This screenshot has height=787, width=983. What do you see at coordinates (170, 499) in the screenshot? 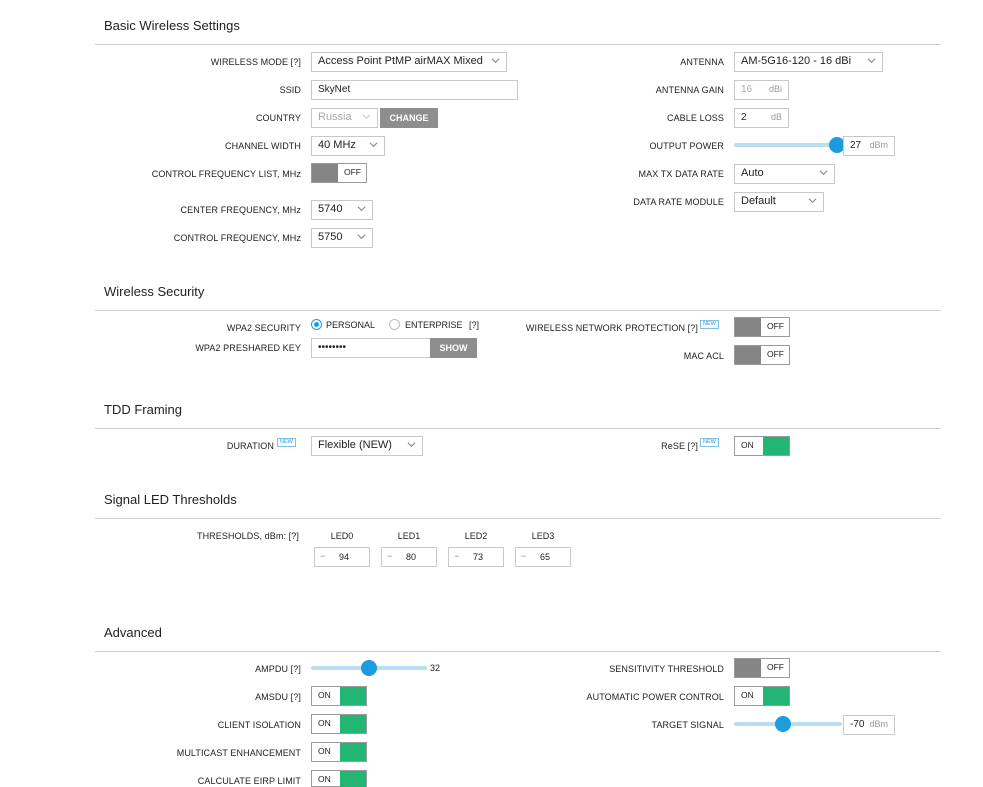
I see `section-title-led: Signal LED Thresholds` at bounding box center [170, 499].